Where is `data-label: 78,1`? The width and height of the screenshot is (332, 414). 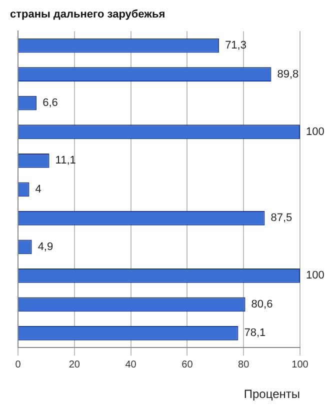 data-label: 78,1 is located at coordinates (255, 333).